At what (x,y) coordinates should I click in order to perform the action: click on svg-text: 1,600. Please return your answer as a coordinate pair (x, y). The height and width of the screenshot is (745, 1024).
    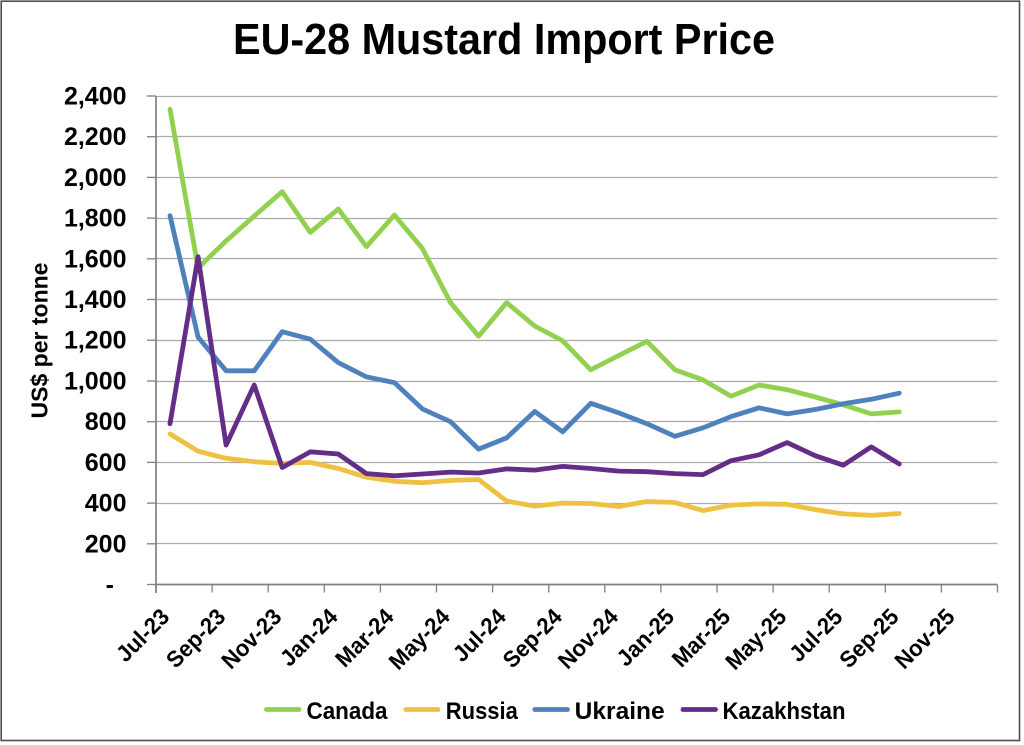
    Looking at the image, I should click on (95, 259).